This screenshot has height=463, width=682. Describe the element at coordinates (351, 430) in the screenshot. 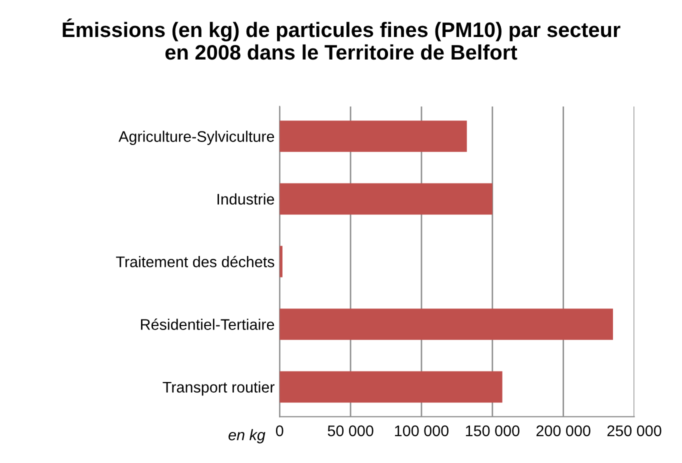

I see `x-tick-label: 50 000` at that location.